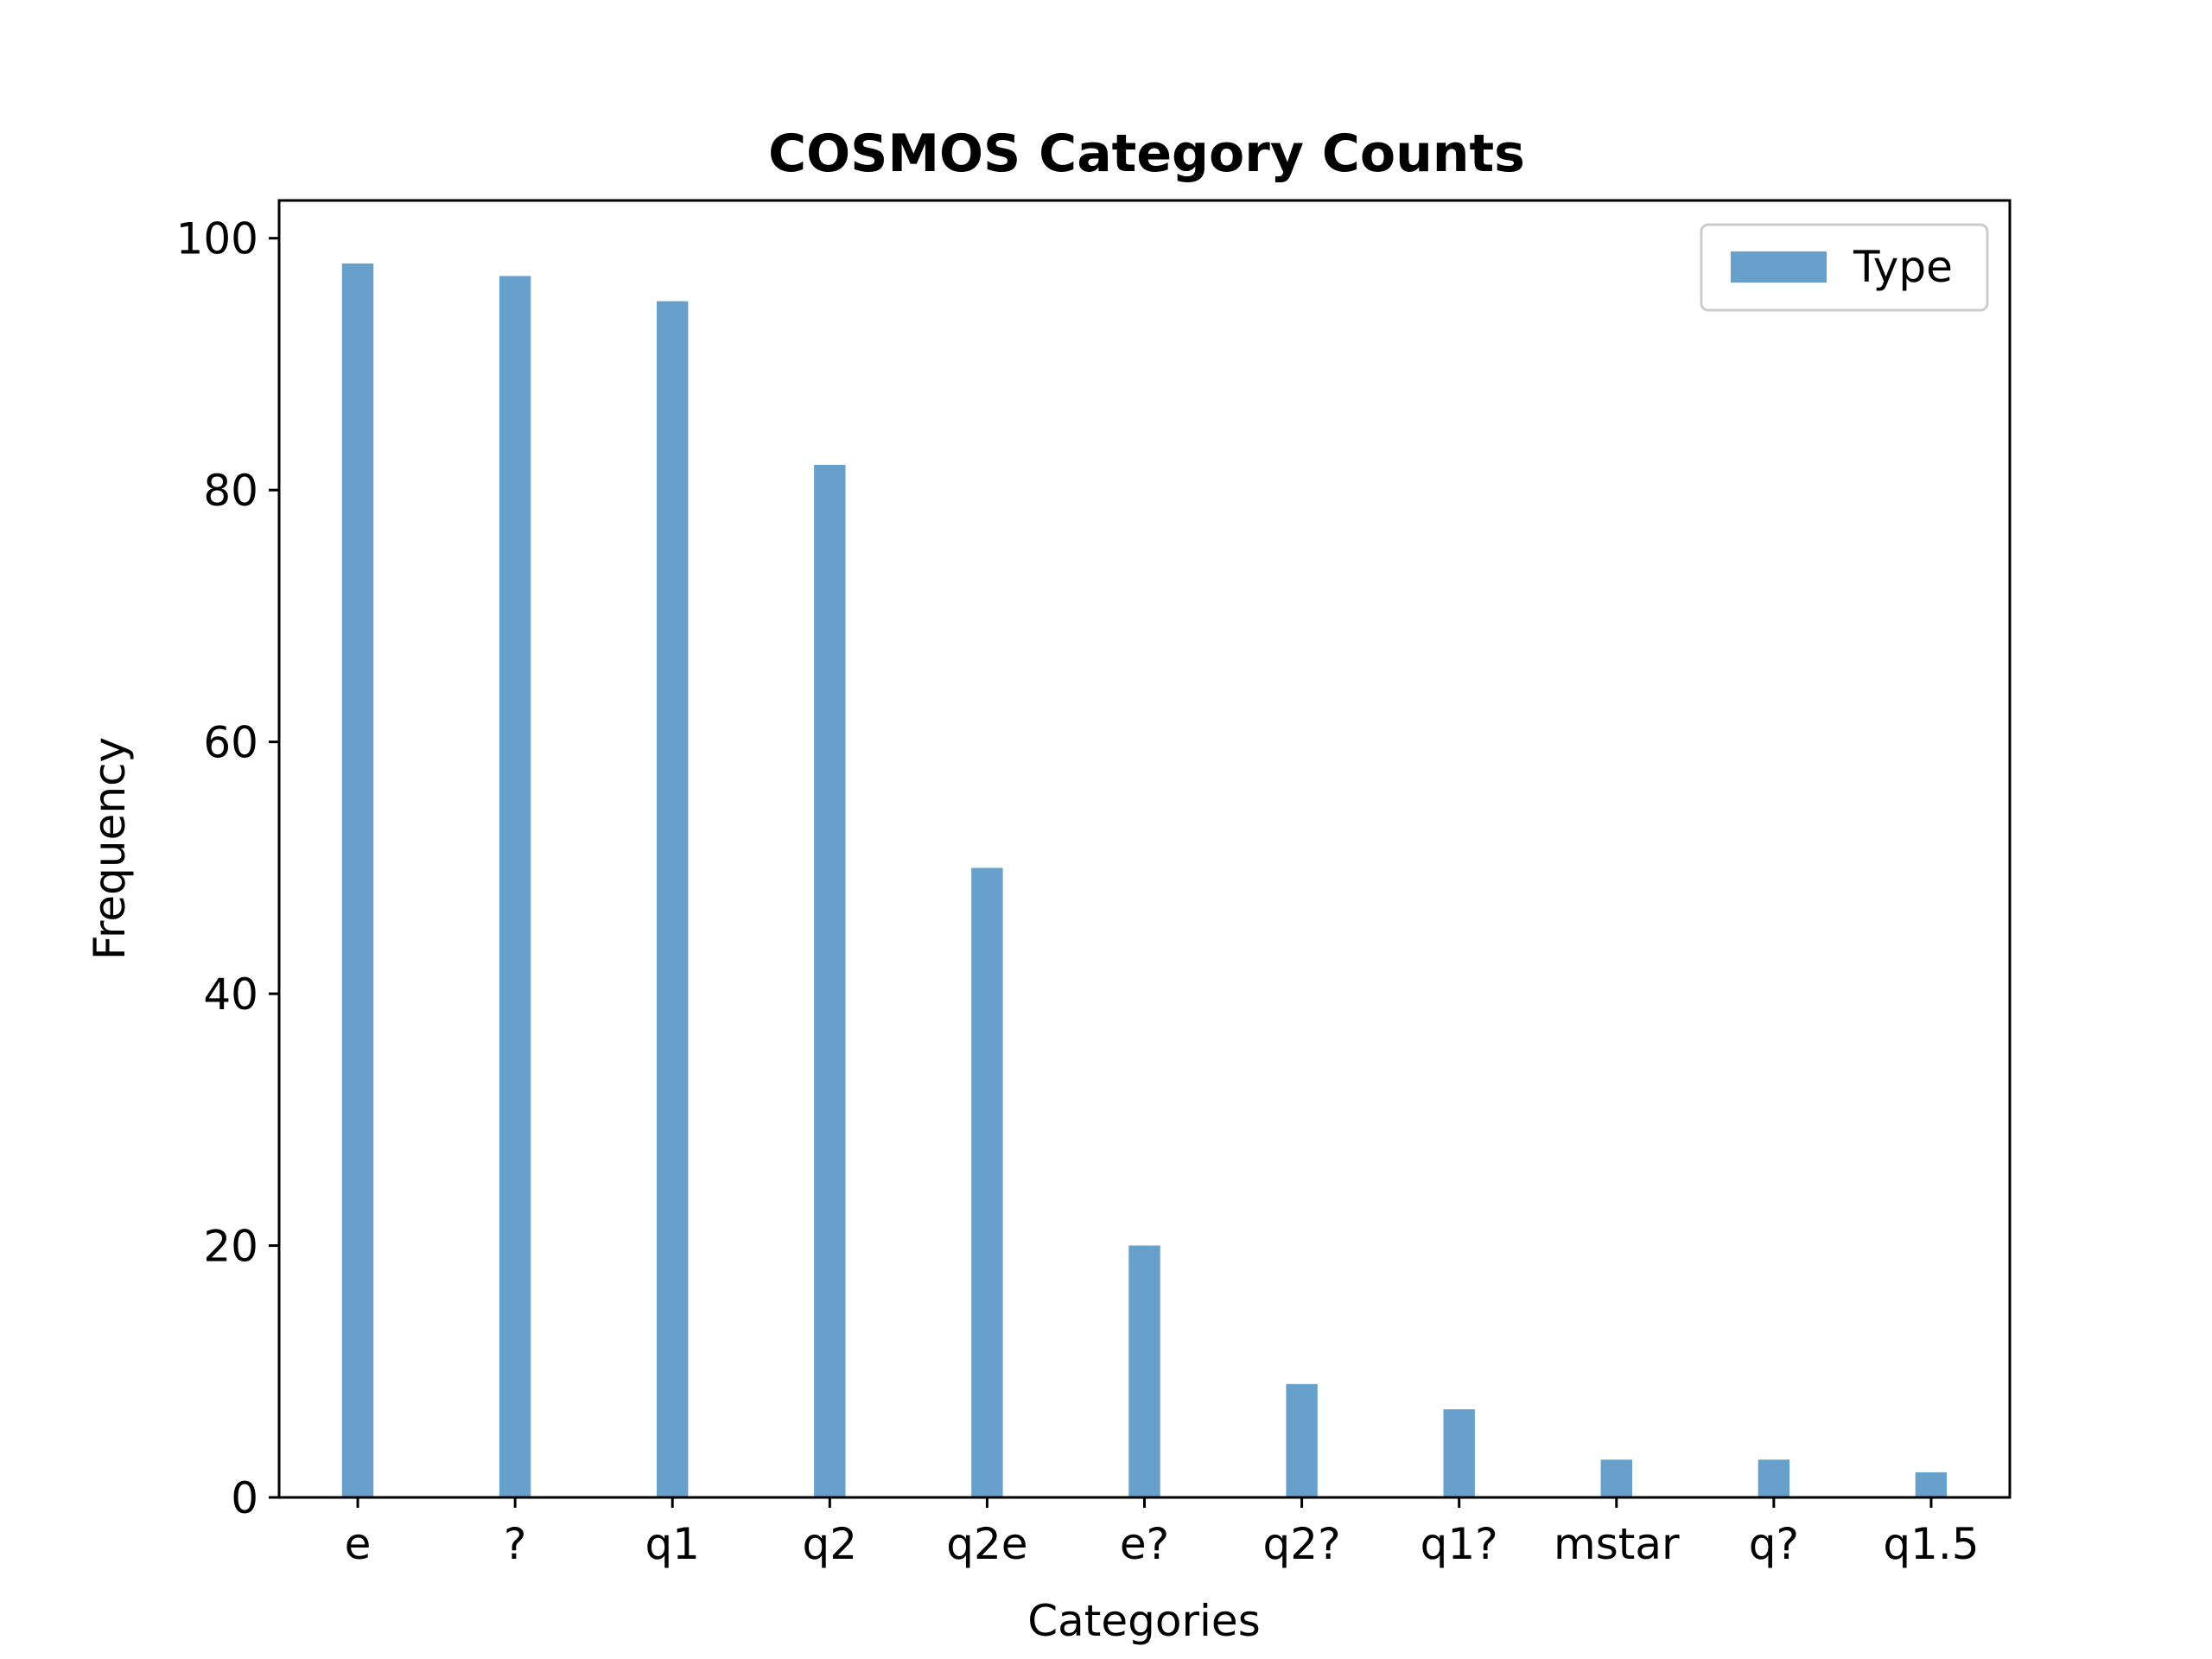 Image resolution: width=2212 pixels, height=1659 pixels. What do you see at coordinates (1144, 1544) in the screenshot?
I see `x-tick-label: e?` at bounding box center [1144, 1544].